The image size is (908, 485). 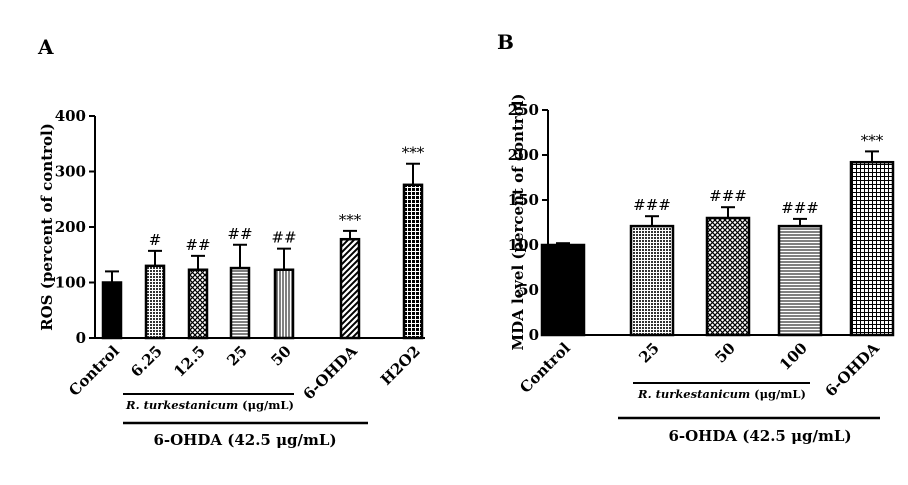 What do you see at coordinates (47, 227) in the screenshot?
I see `y-axis-title: ROS (percent of control)` at bounding box center [47, 227].